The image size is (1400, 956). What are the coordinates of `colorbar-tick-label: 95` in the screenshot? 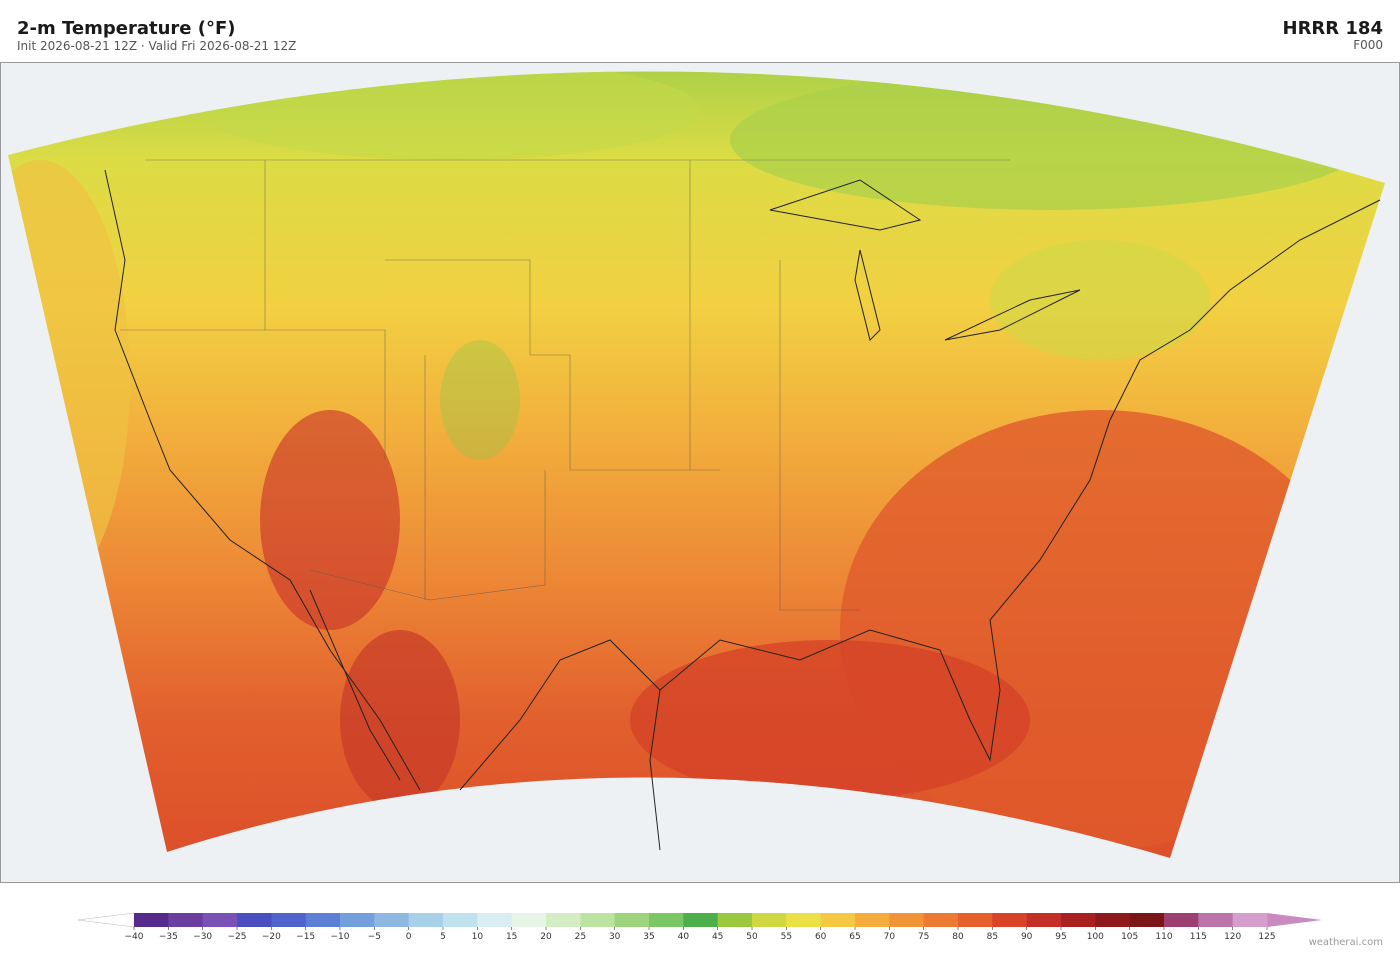 It's located at (1060, 937).